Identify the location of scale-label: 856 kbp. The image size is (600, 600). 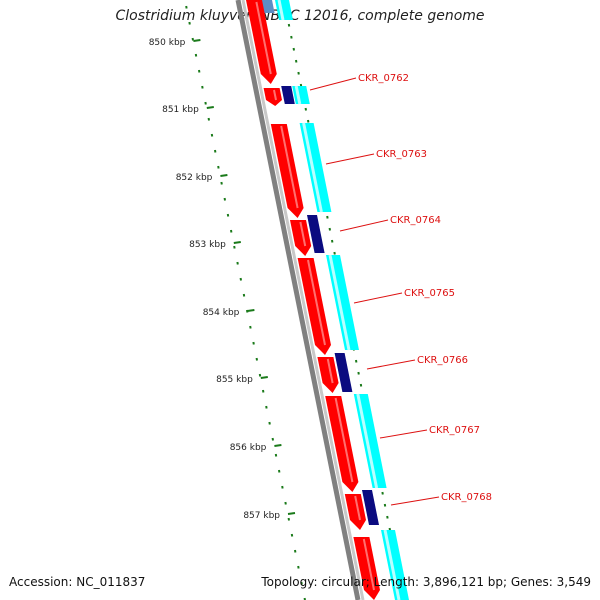
(248, 448).